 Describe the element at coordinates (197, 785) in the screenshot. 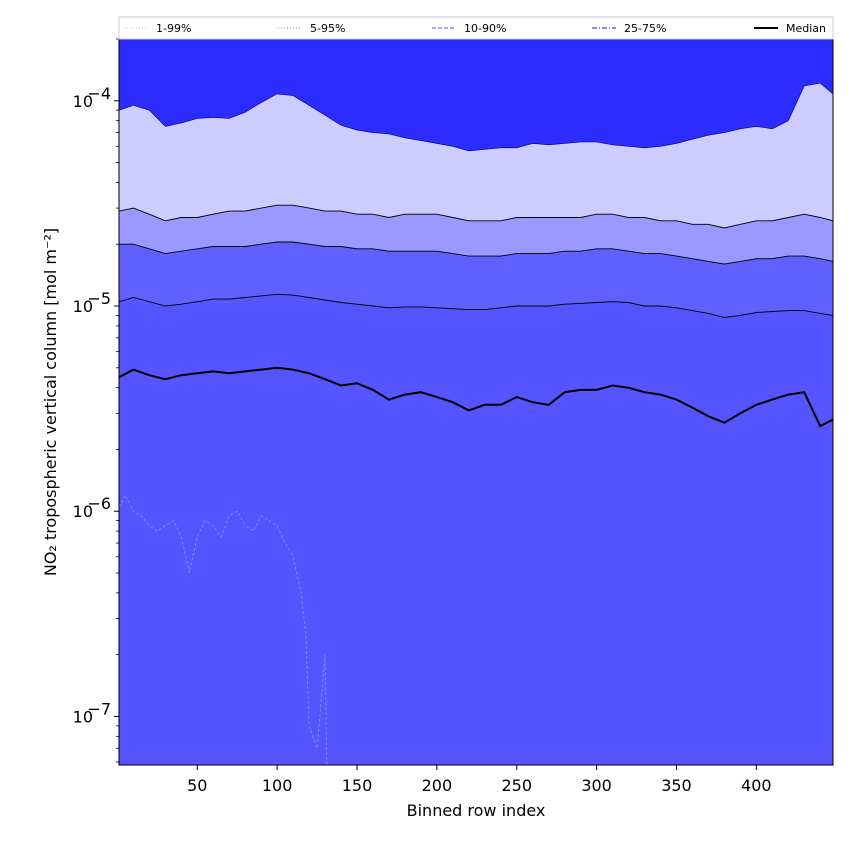

I see `x-tick-label: 50` at that location.